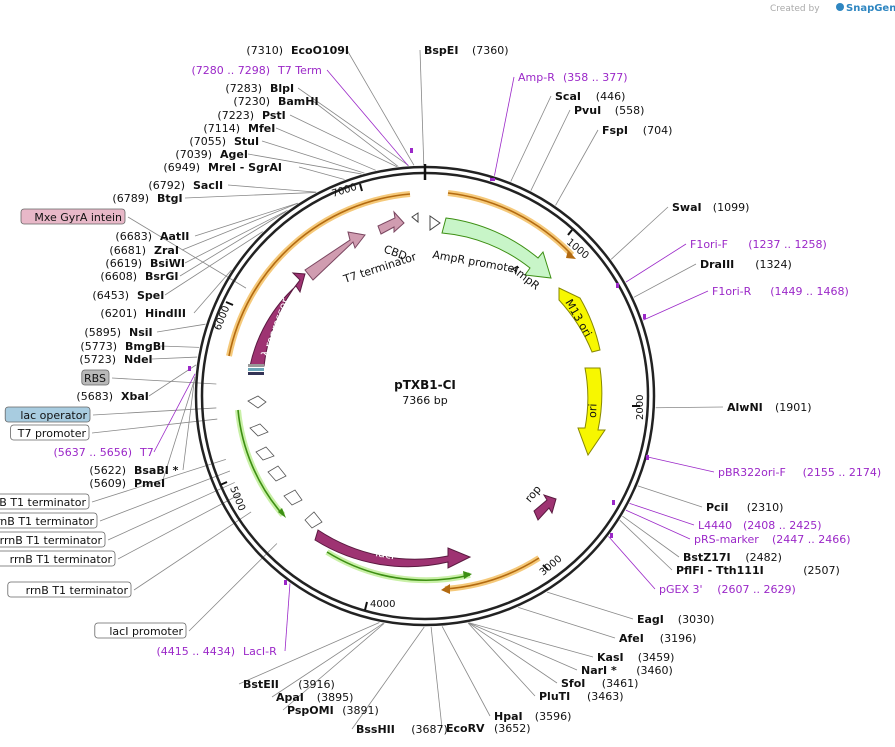  Describe the element at coordinates (599, 683) in the screenshot. I see `right-label-sfoi: SfoI (3461)` at that location.